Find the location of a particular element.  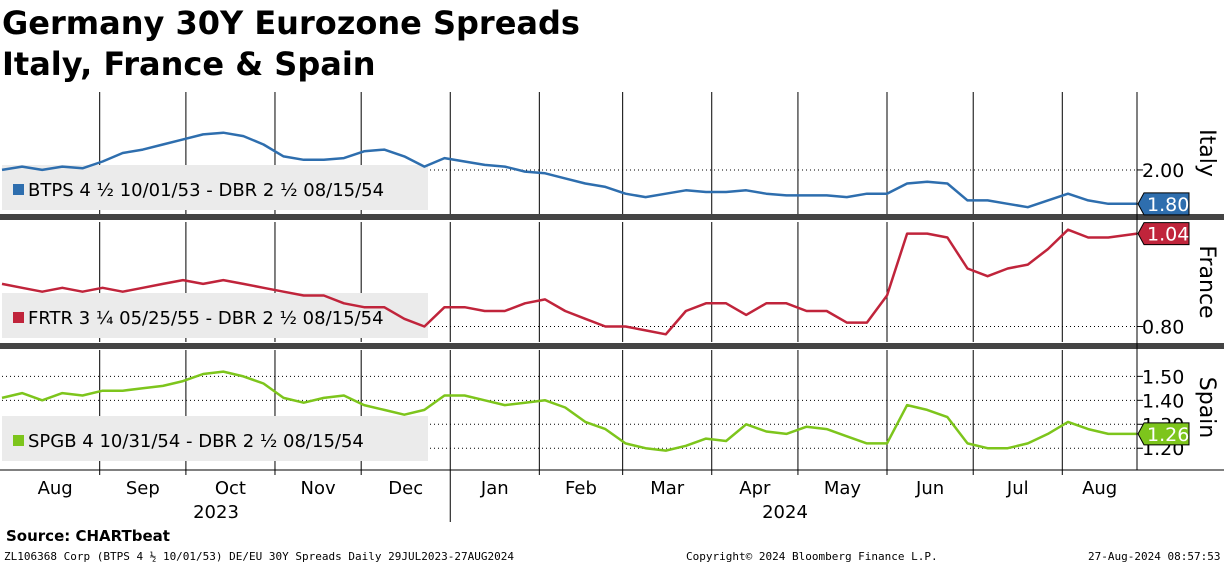

y-tick-label: 1.50 is located at coordinates (1163, 377).